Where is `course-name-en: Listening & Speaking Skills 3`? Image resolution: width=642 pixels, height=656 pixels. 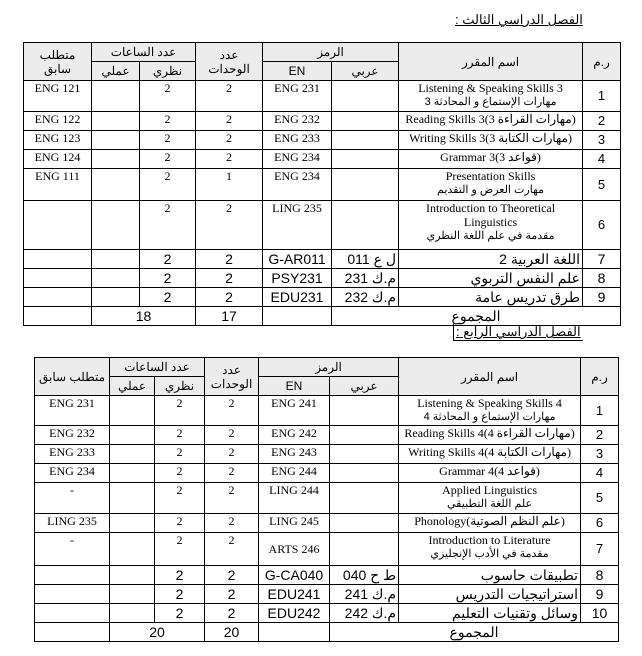 course-name-en: Listening & Speaking Skills 3 is located at coordinates (490, 88).